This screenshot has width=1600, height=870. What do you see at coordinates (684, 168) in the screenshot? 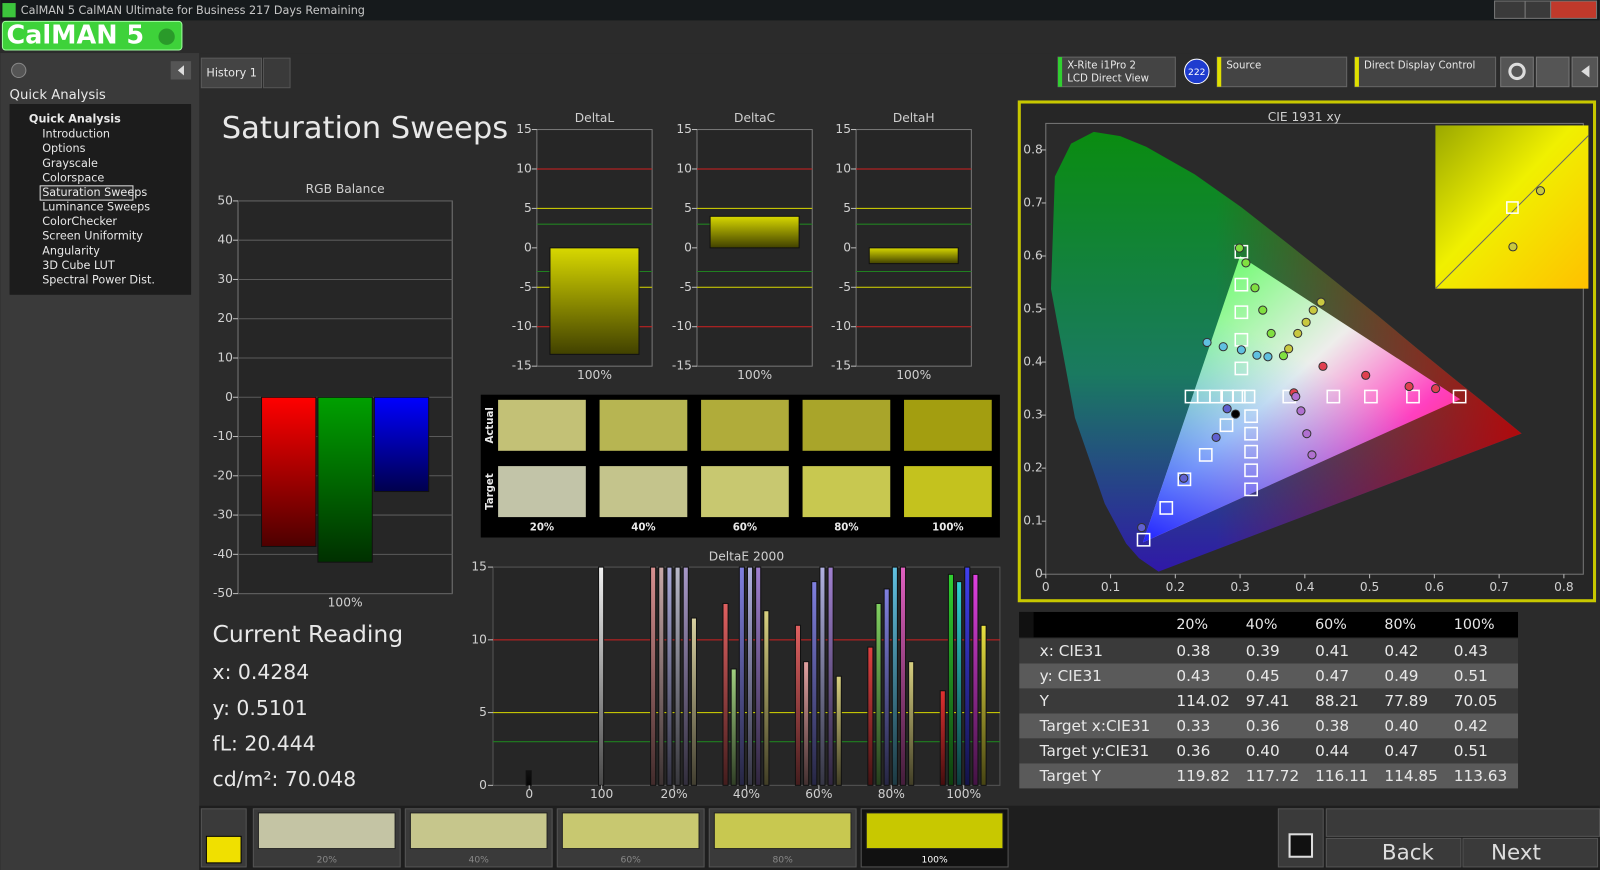
I see `y-tick-label: 10` at bounding box center [684, 168].